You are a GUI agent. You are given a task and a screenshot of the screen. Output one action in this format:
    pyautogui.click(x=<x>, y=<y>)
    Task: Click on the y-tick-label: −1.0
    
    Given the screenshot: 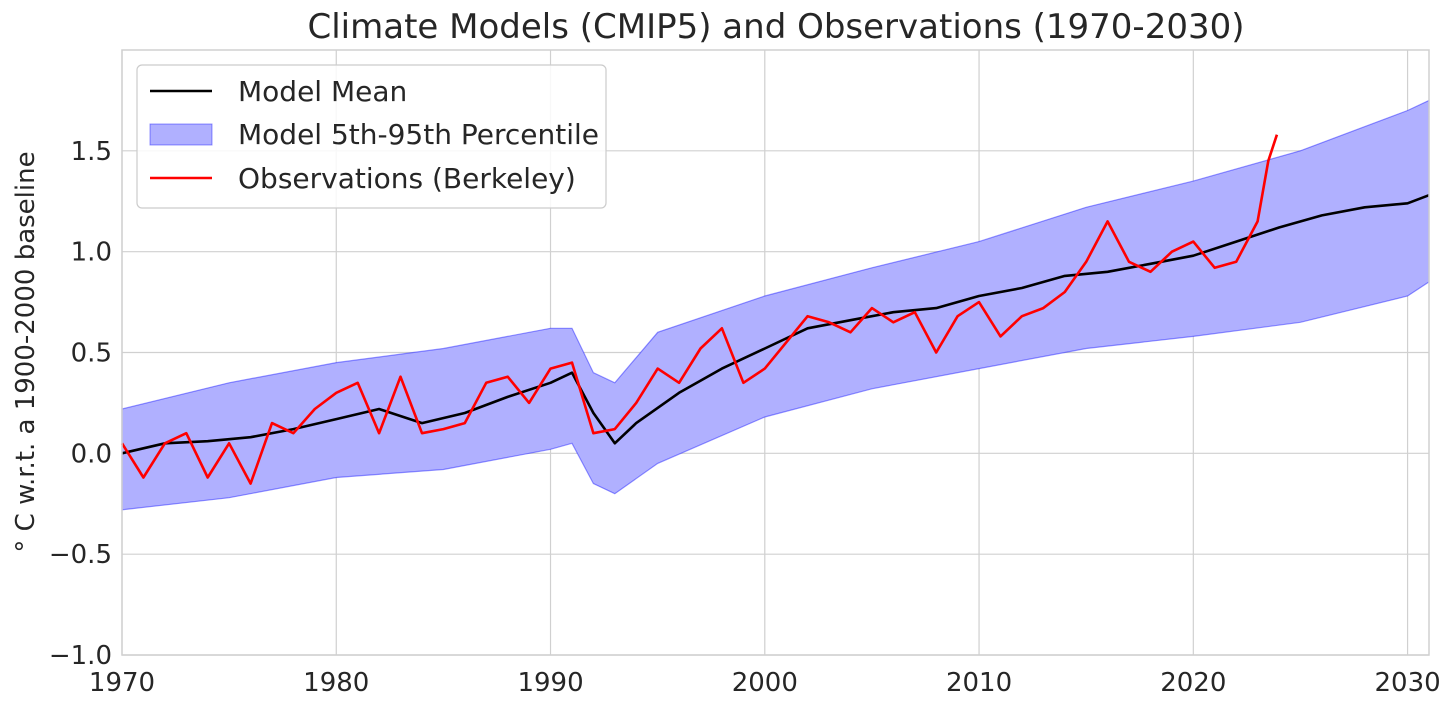 What is the action you would take?
    pyautogui.click(x=80, y=656)
    